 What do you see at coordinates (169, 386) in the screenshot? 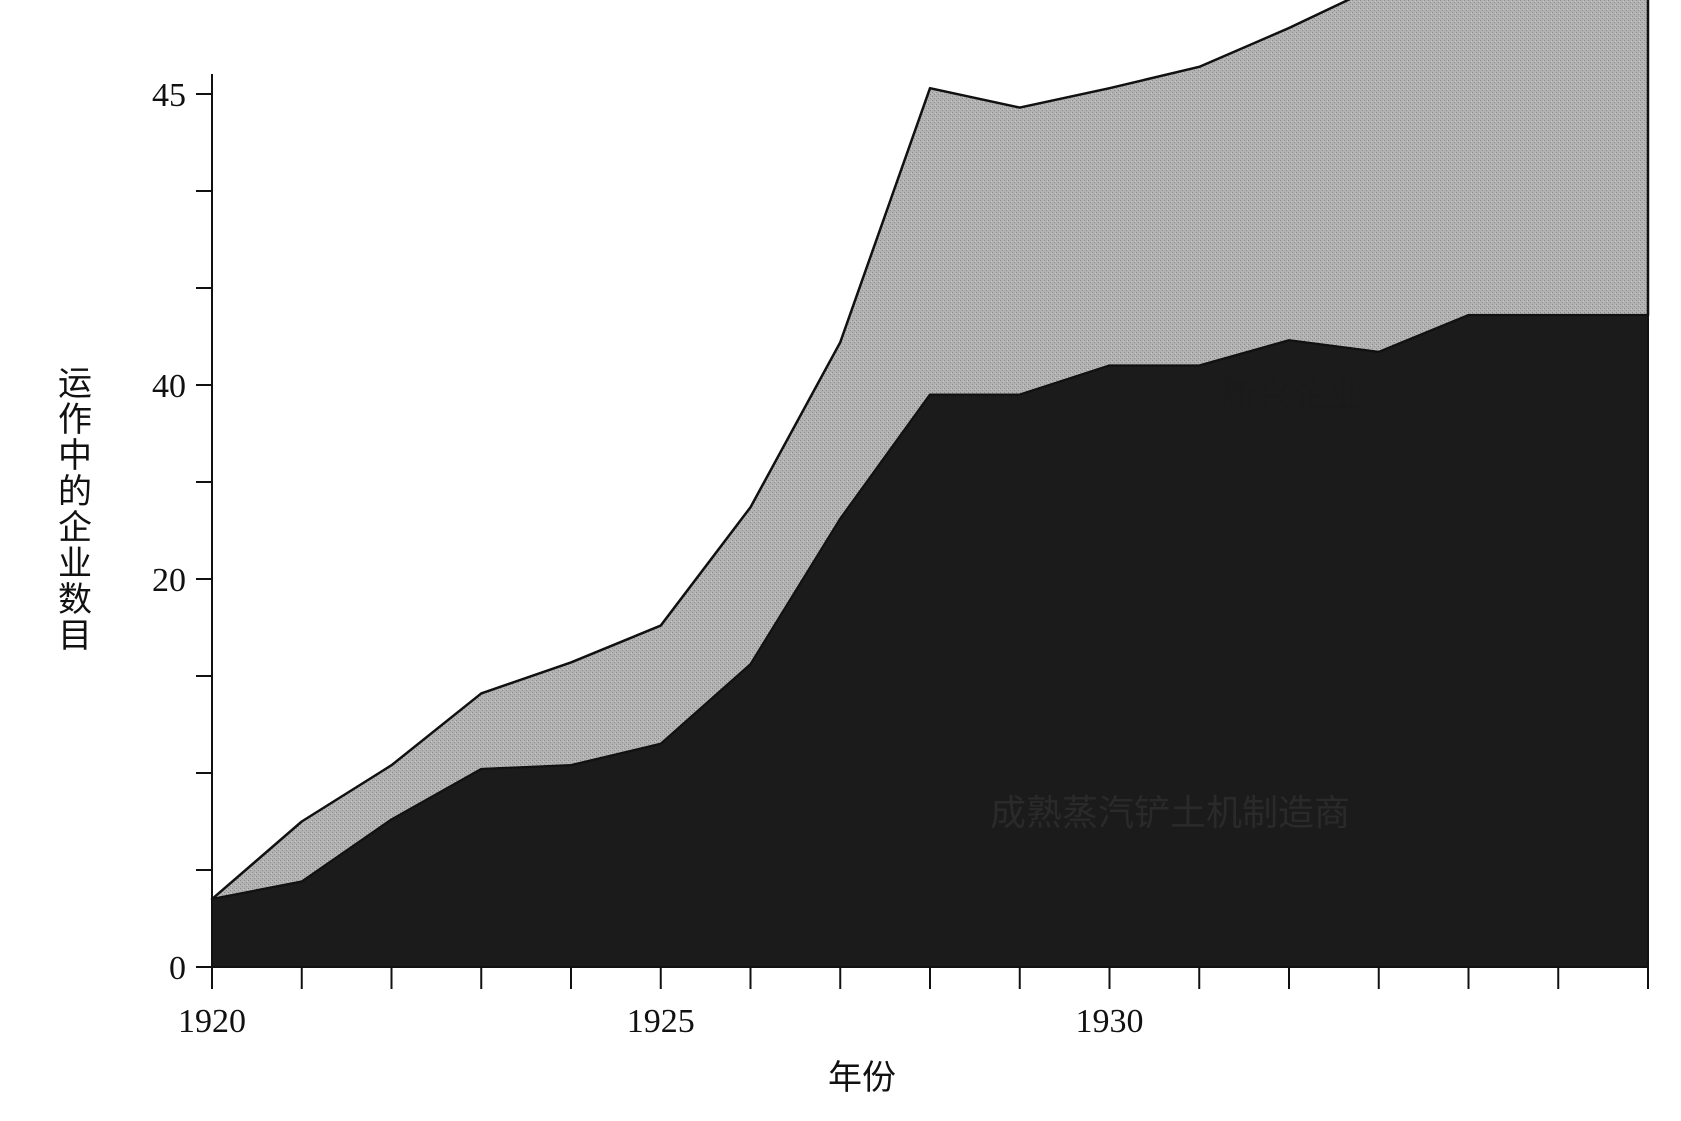
I see `y-tick-label: 40` at bounding box center [169, 386].